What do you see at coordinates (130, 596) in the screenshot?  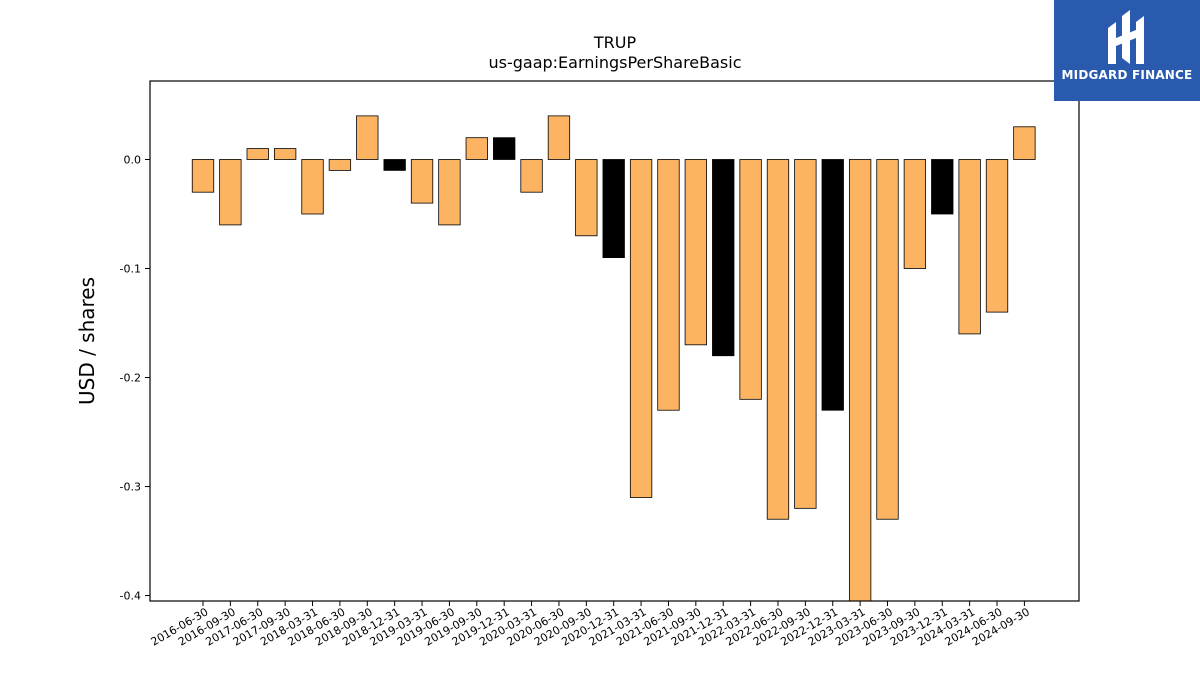 I see `y-tick-label: -0.4` at bounding box center [130, 596].